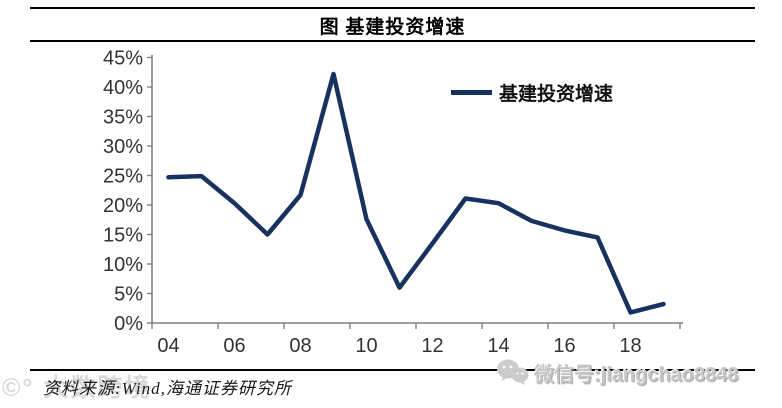  Describe the element at coordinates (123, 265) in the screenshot. I see `y-tick-label: 10%` at that location.